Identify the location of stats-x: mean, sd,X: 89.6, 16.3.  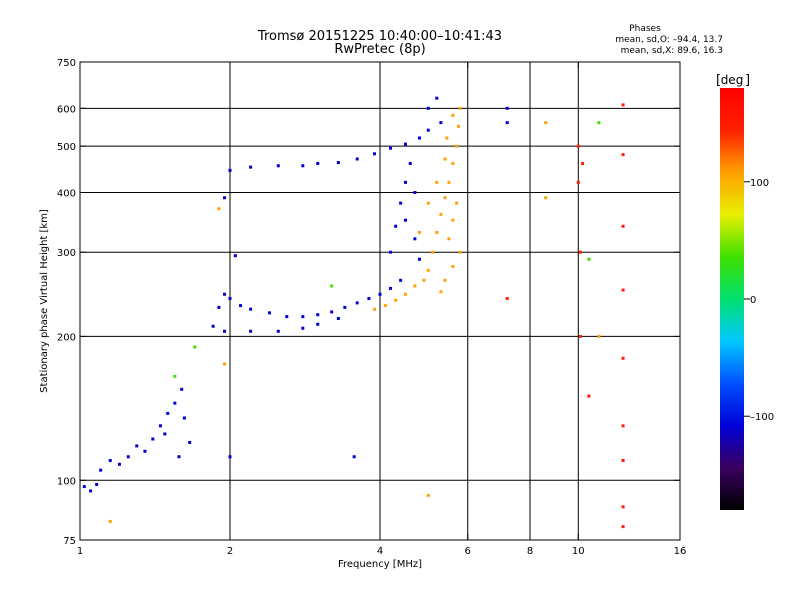
(672, 51).